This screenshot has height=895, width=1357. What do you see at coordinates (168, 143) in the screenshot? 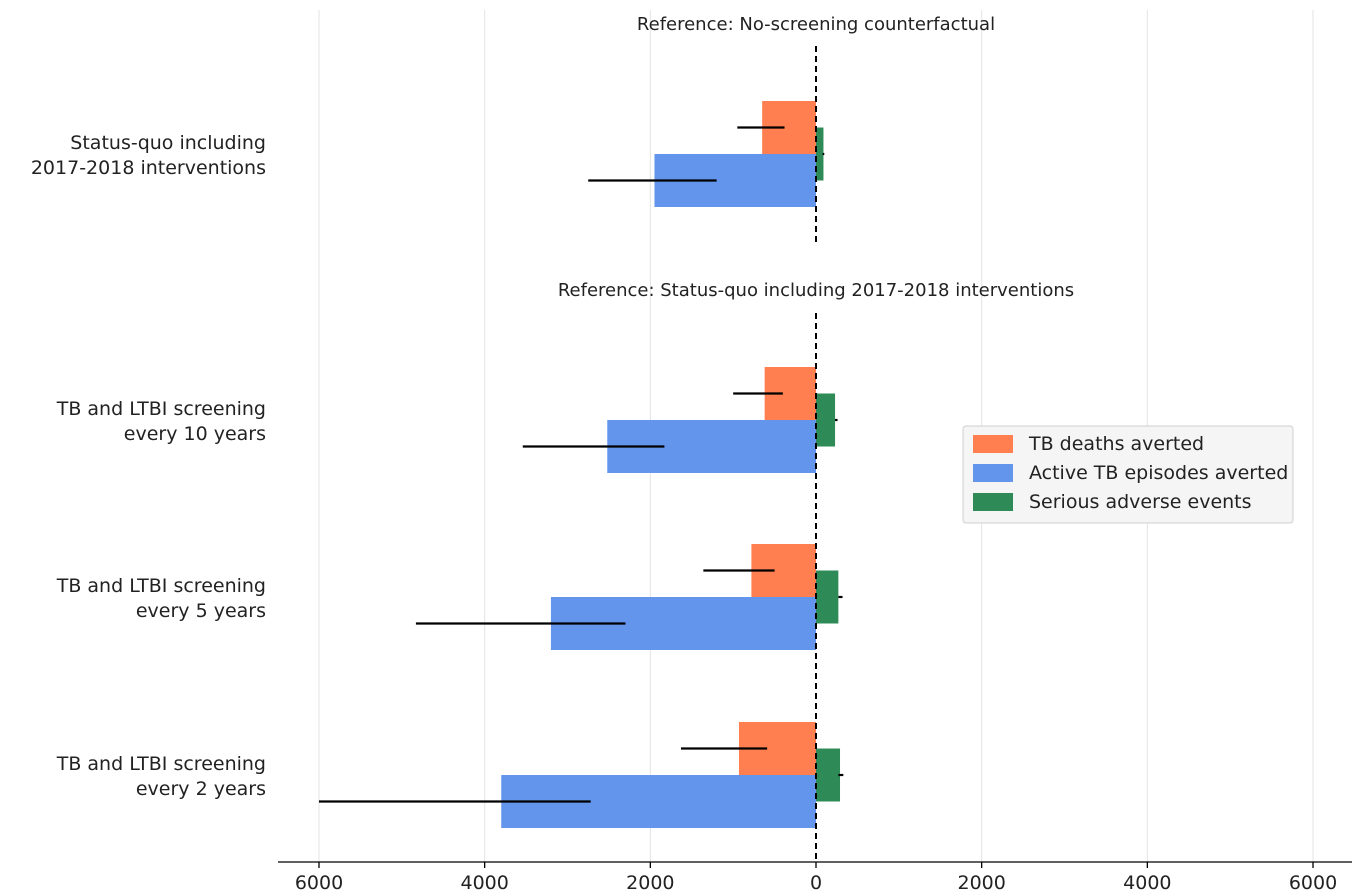
I see `category-label: Status-quo including` at bounding box center [168, 143].